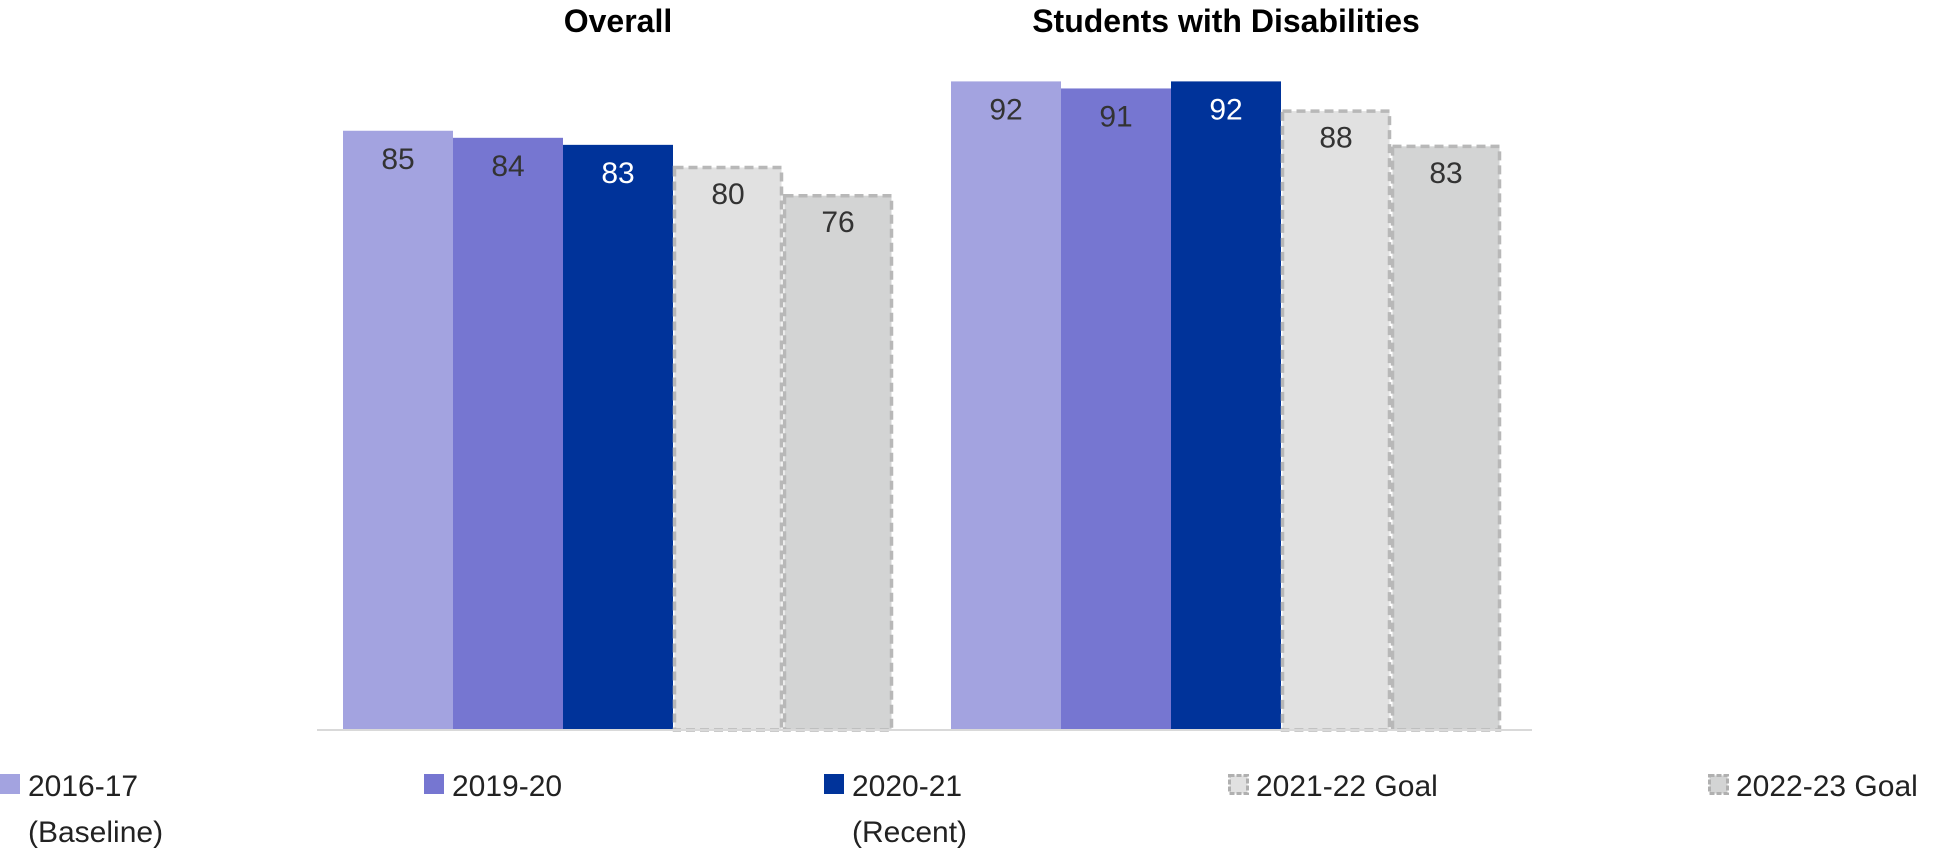  Describe the element at coordinates (508, 434) in the screenshot. I see `bar-2019-20-overall` at that location.